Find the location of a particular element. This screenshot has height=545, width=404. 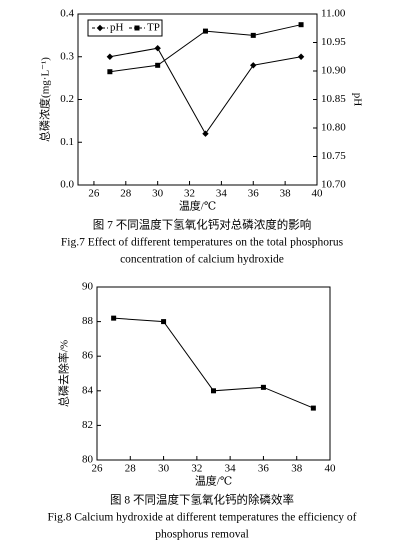

y-tick-label: 0.4 is located at coordinates (67, 14).